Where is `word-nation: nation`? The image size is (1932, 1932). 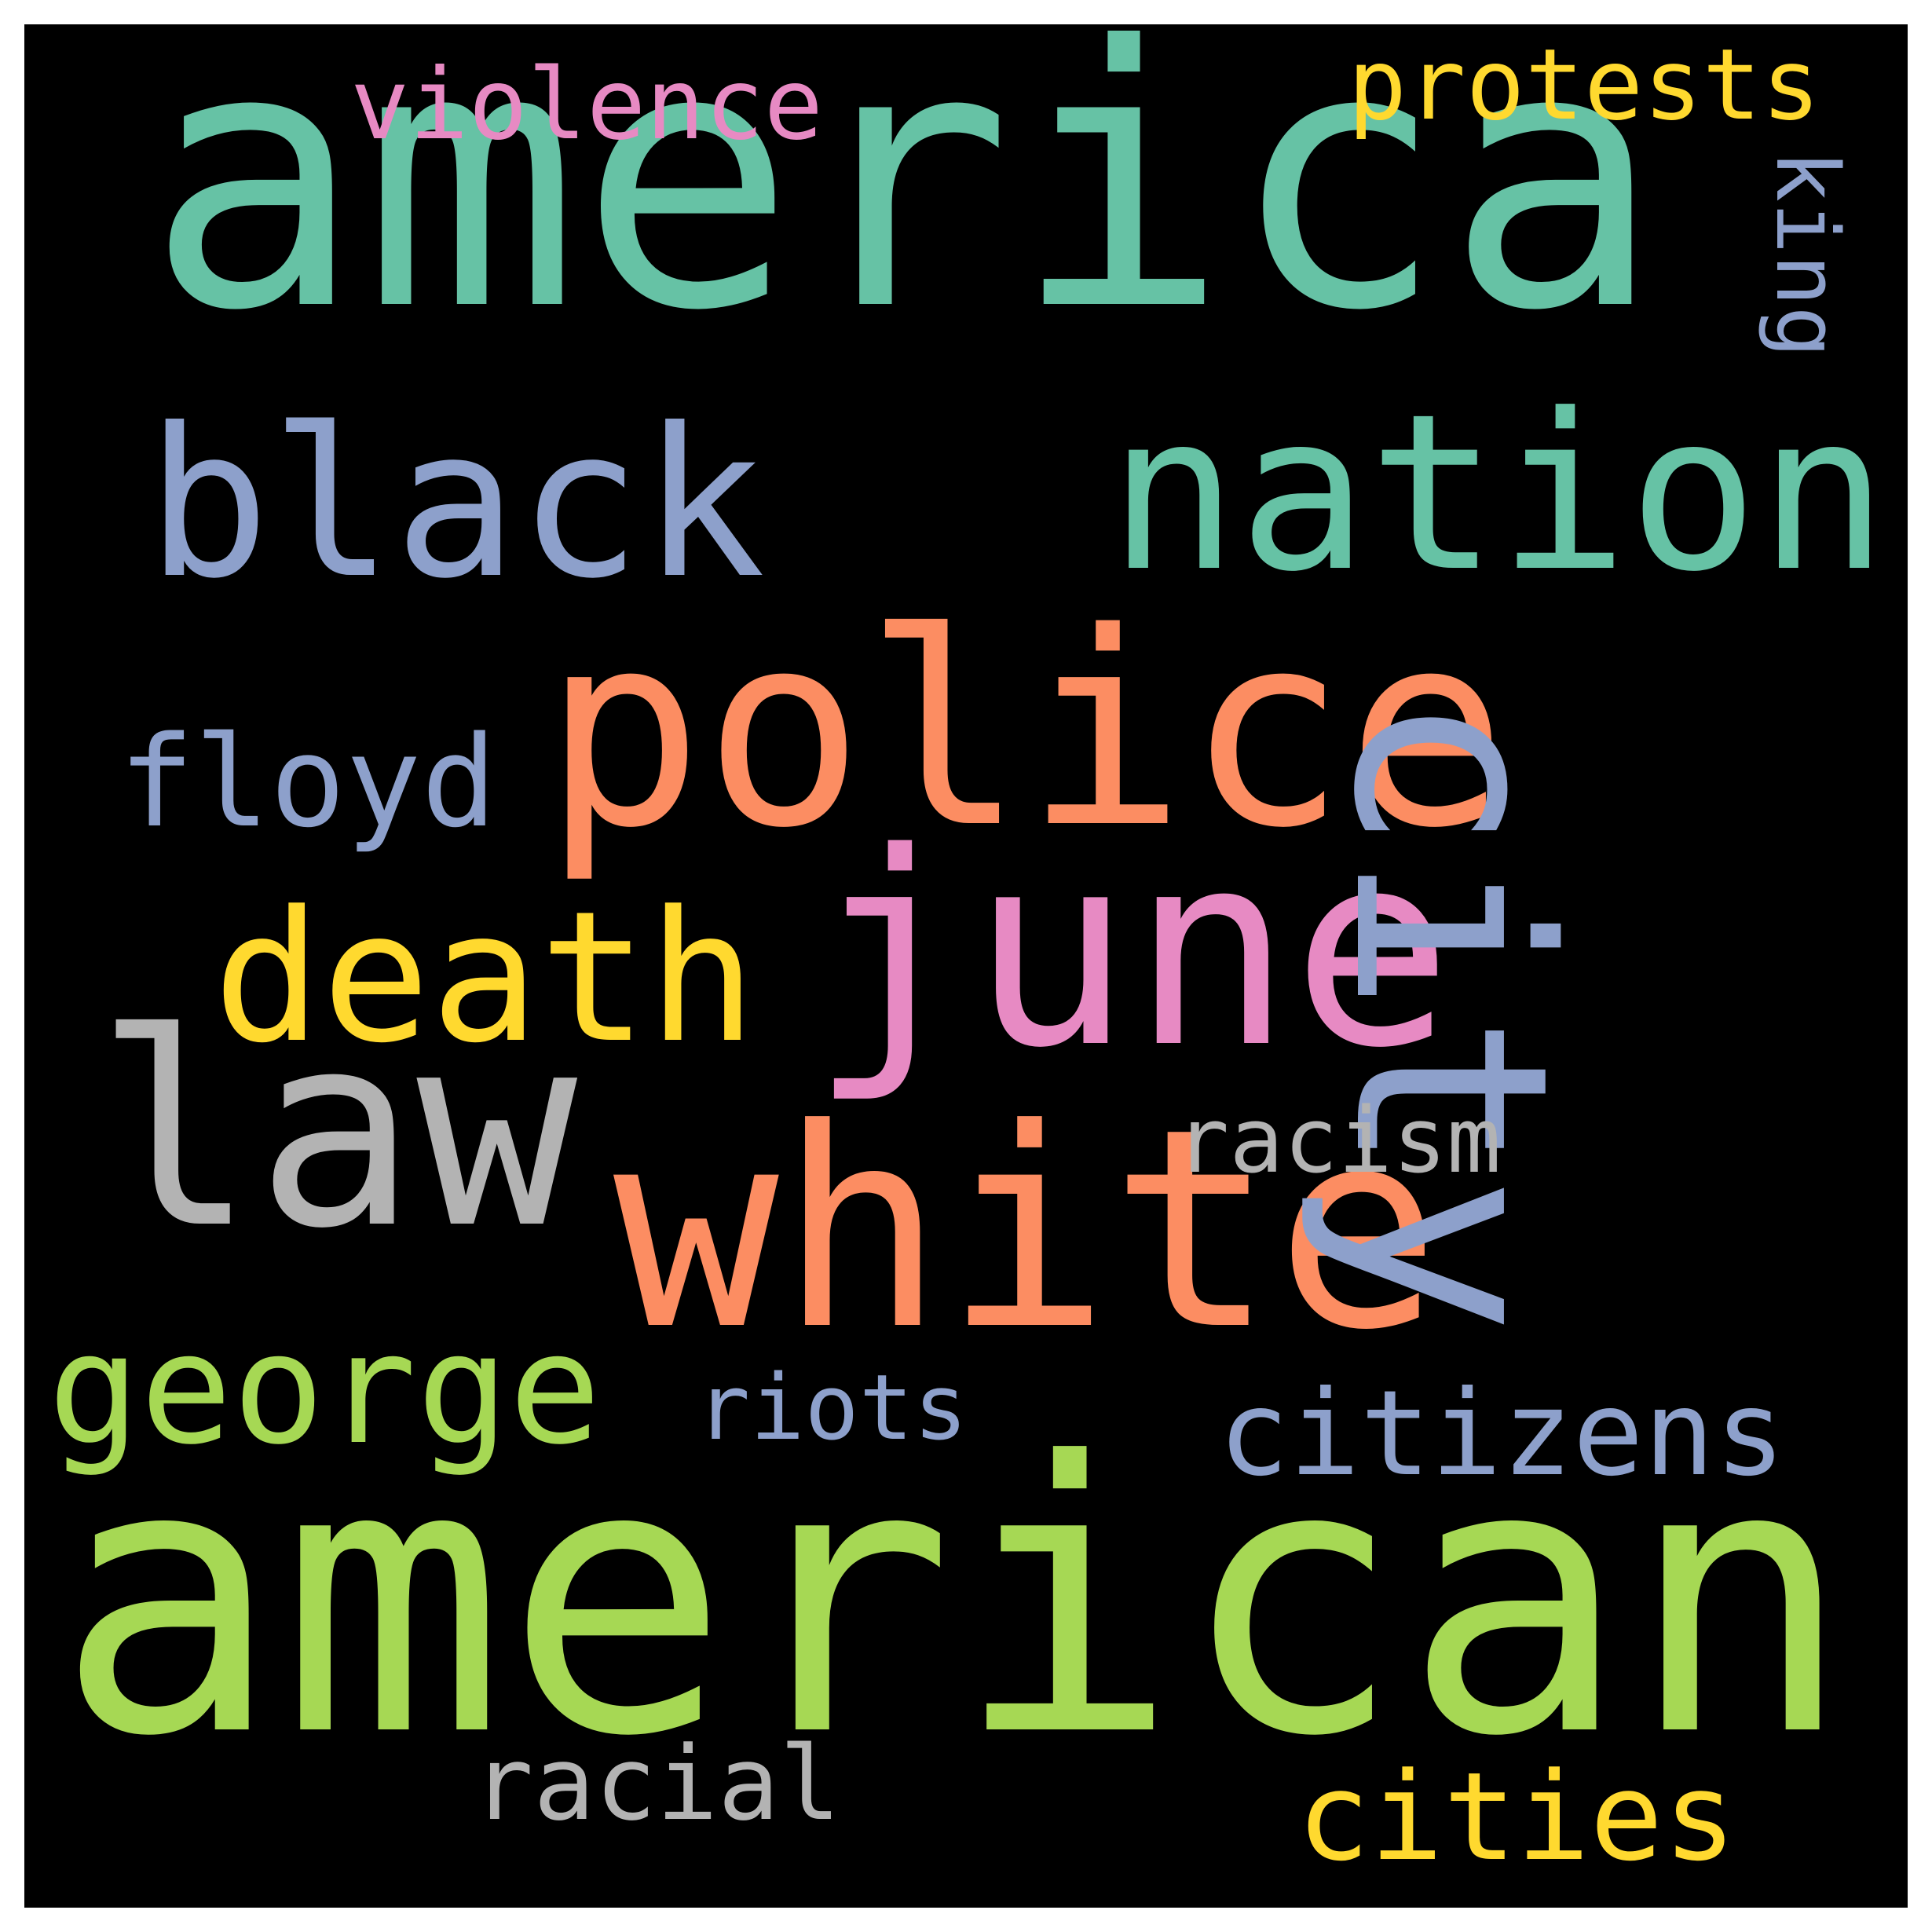 word-nation: nation is located at coordinates (1499, 494).